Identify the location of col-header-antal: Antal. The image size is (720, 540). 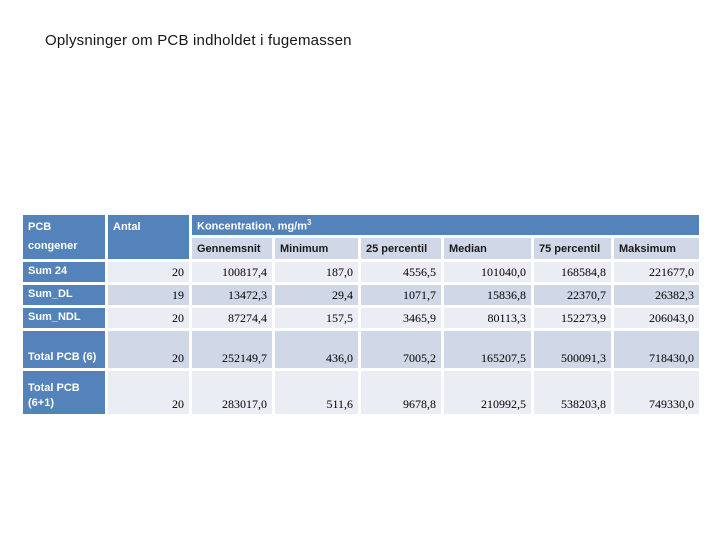
(148, 237).